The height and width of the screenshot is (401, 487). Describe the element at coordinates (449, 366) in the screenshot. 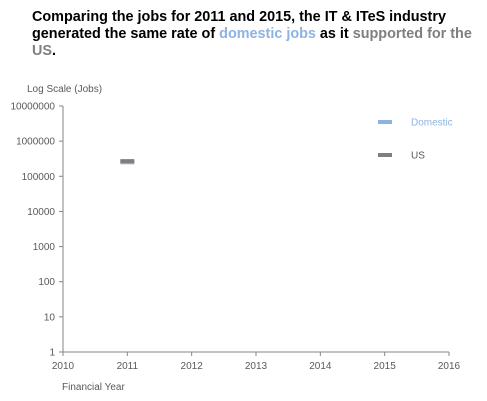

I see `x-tick-label: 2016` at that location.